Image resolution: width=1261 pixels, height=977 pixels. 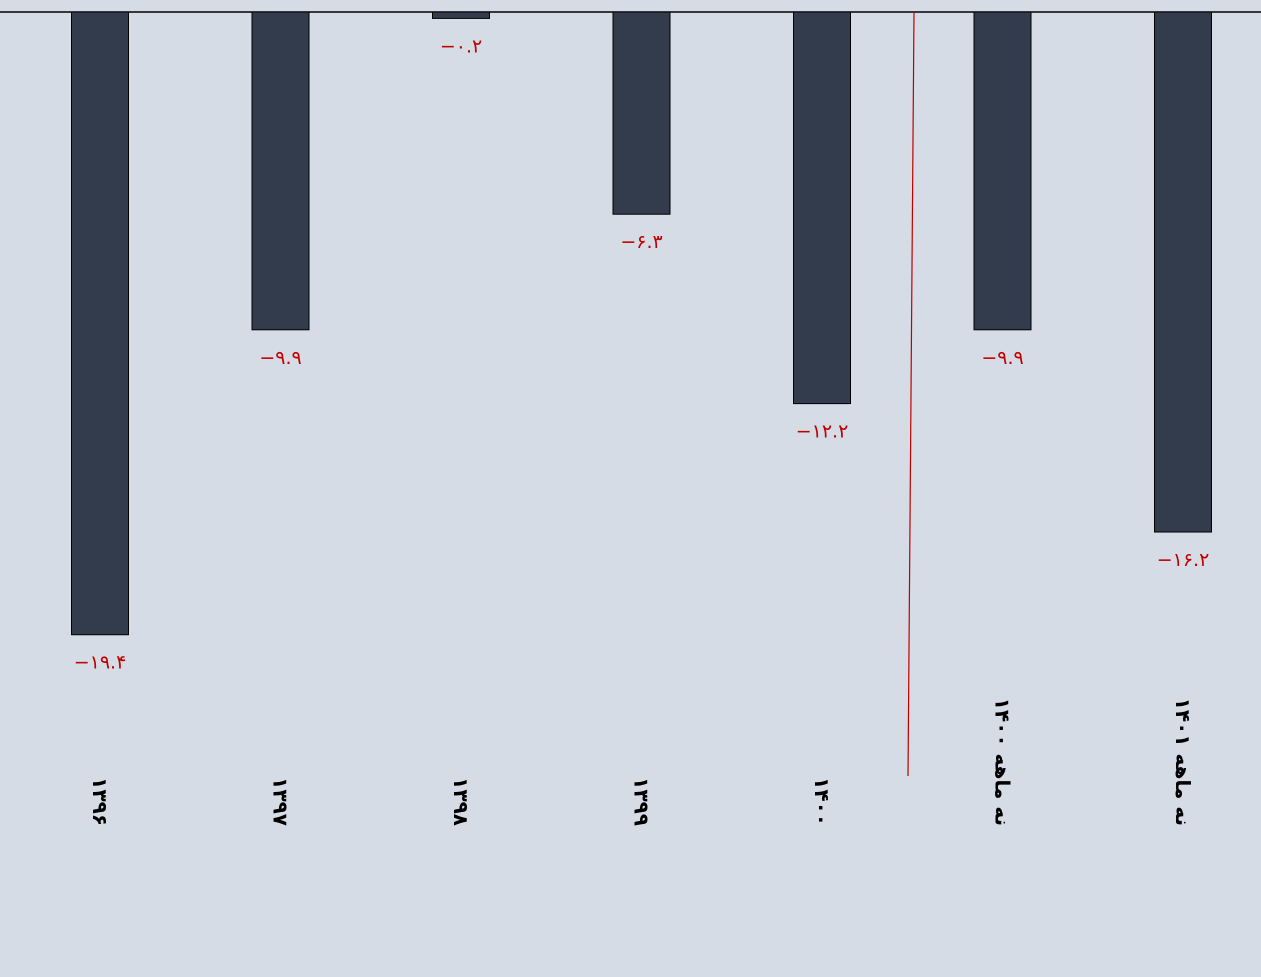 What do you see at coordinates (641, 242) in the screenshot?
I see `data-label-3: −۶.۳` at bounding box center [641, 242].